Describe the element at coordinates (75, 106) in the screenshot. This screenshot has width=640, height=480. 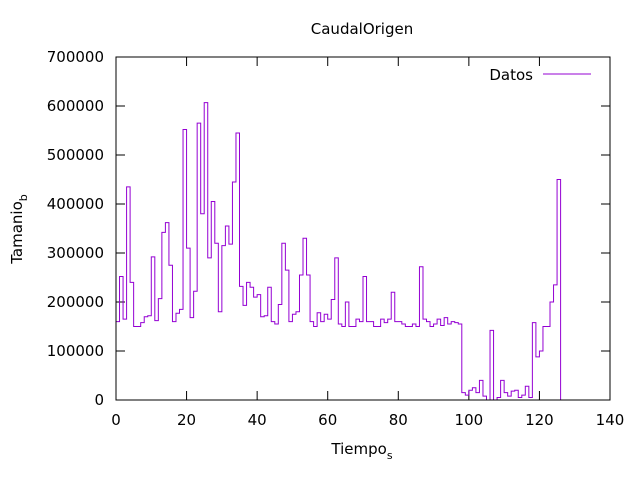
I see `y-tick-label: 600000` at that location.